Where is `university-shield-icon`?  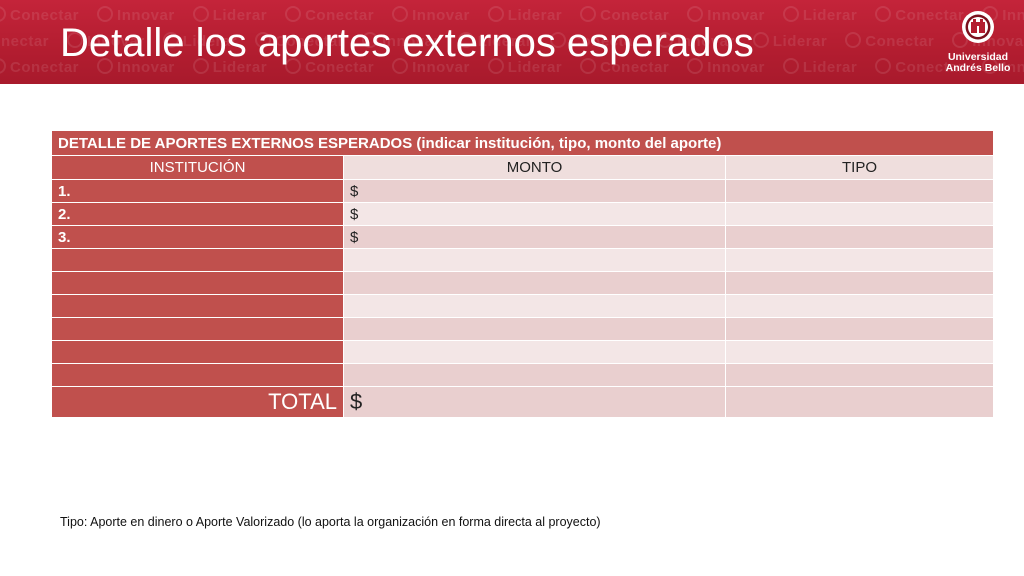
university-shield-icon is located at coordinates (978, 27).